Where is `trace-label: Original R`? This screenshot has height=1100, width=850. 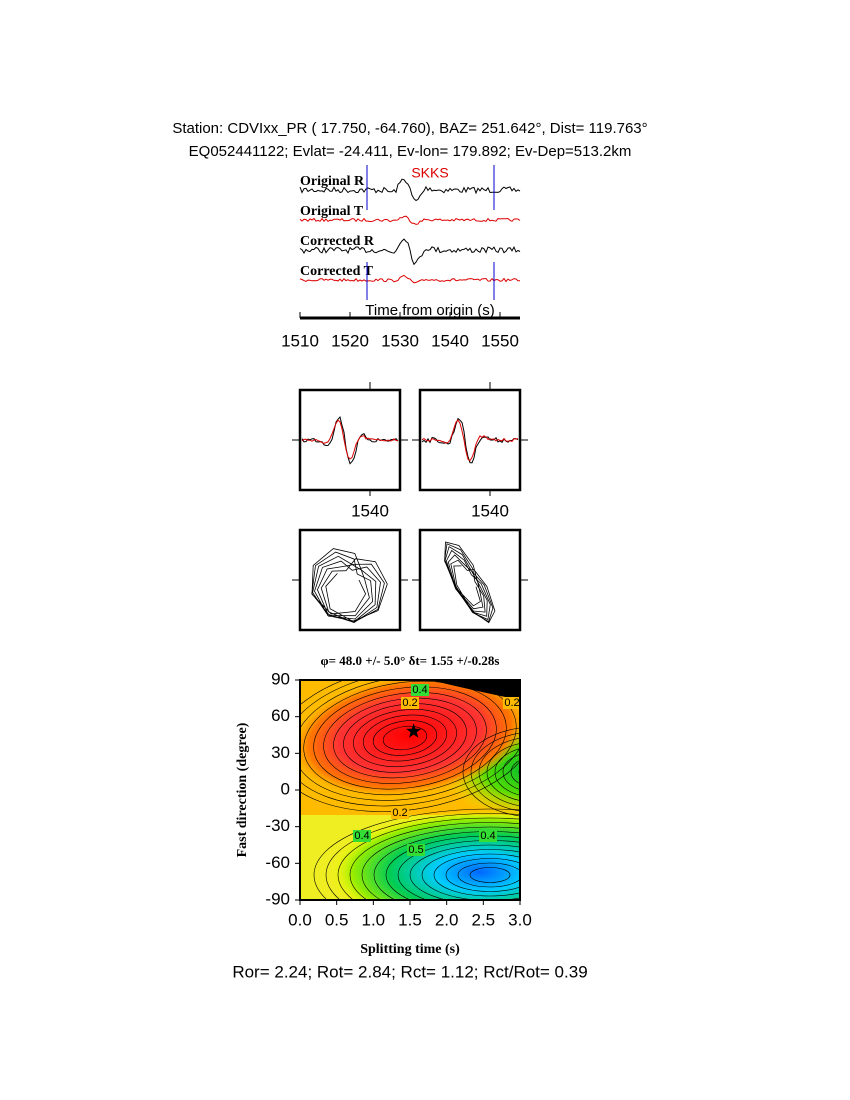 trace-label: Original R is located at coordinates (332, 181).